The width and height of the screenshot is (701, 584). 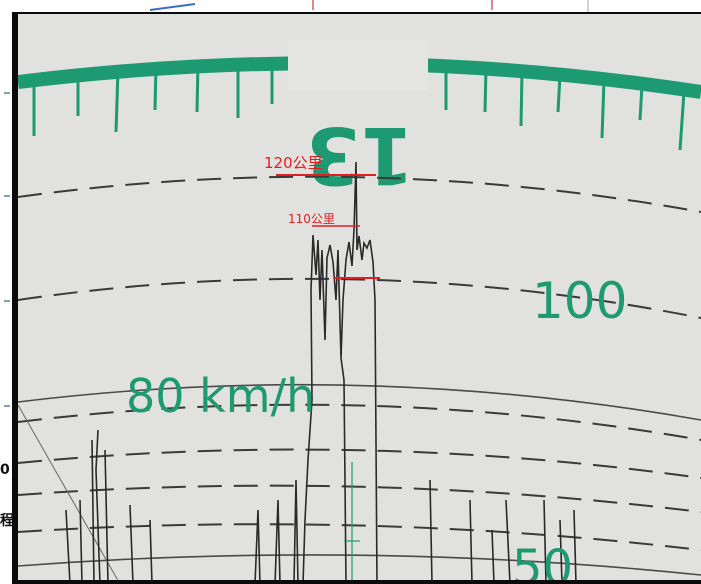 I want to click on speed-label-50: 50, so click(x=542, y=562).